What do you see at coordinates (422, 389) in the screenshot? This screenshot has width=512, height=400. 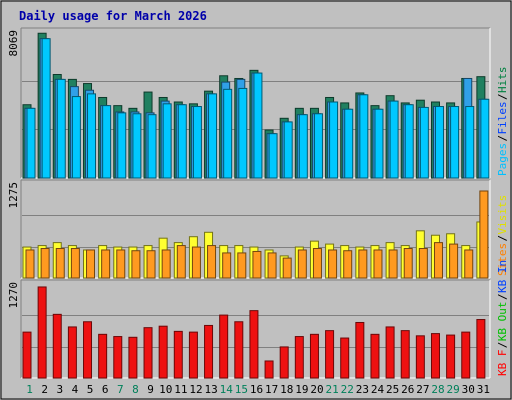 I see `x-tick-label: 27` at bounding box center [422, 389].